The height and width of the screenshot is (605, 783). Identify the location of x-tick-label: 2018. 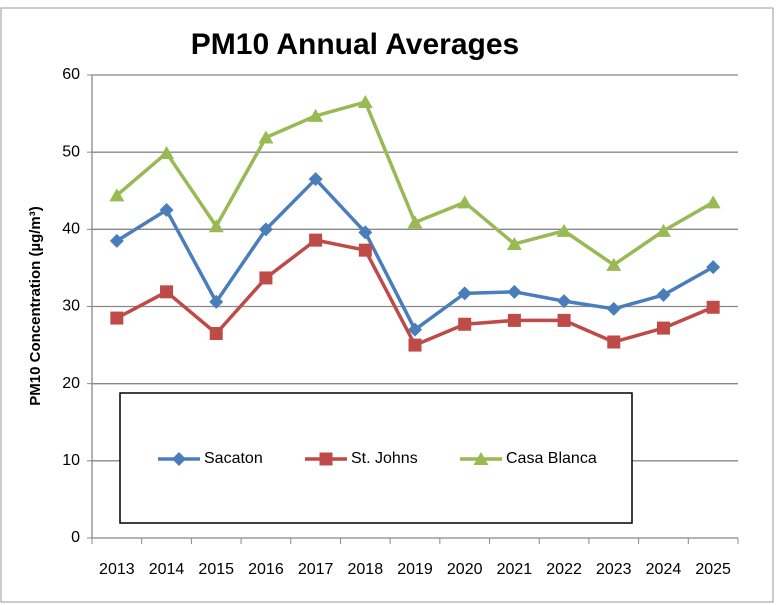
(366, 569).